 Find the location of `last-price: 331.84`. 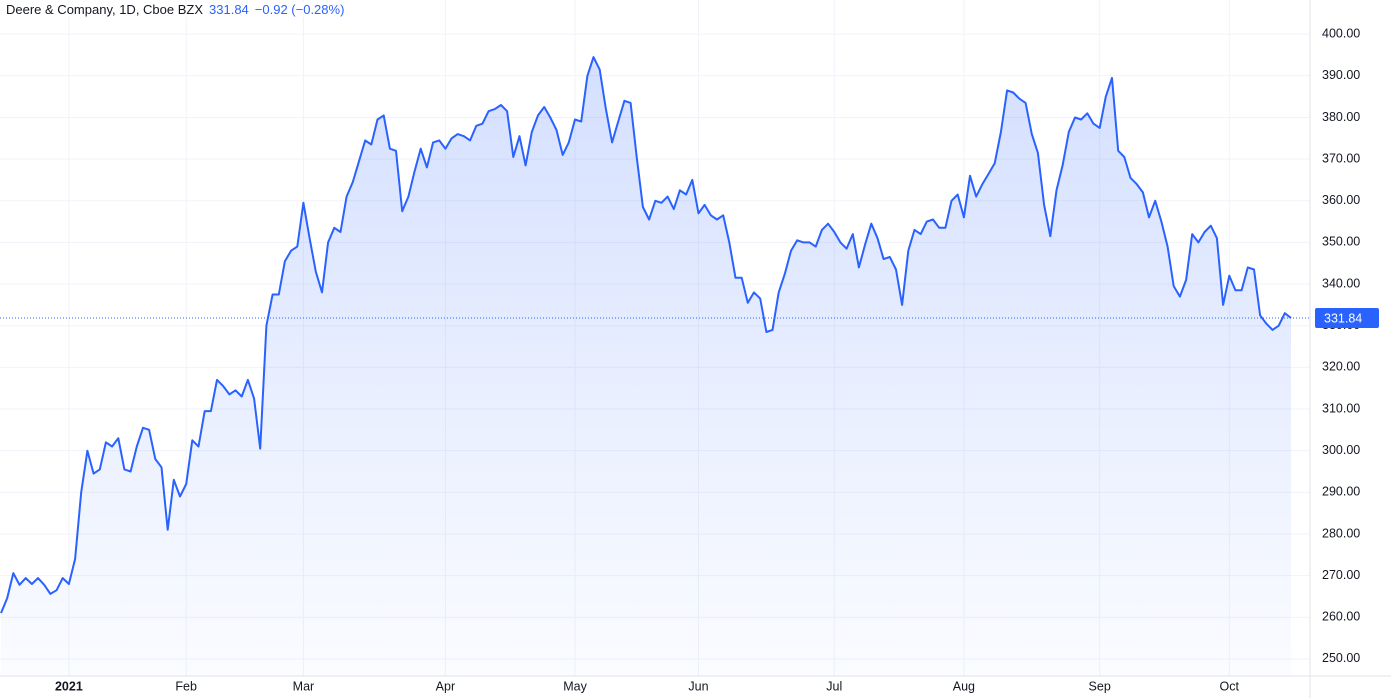

last-price: 331.84 is located at coordinates (229, 9).